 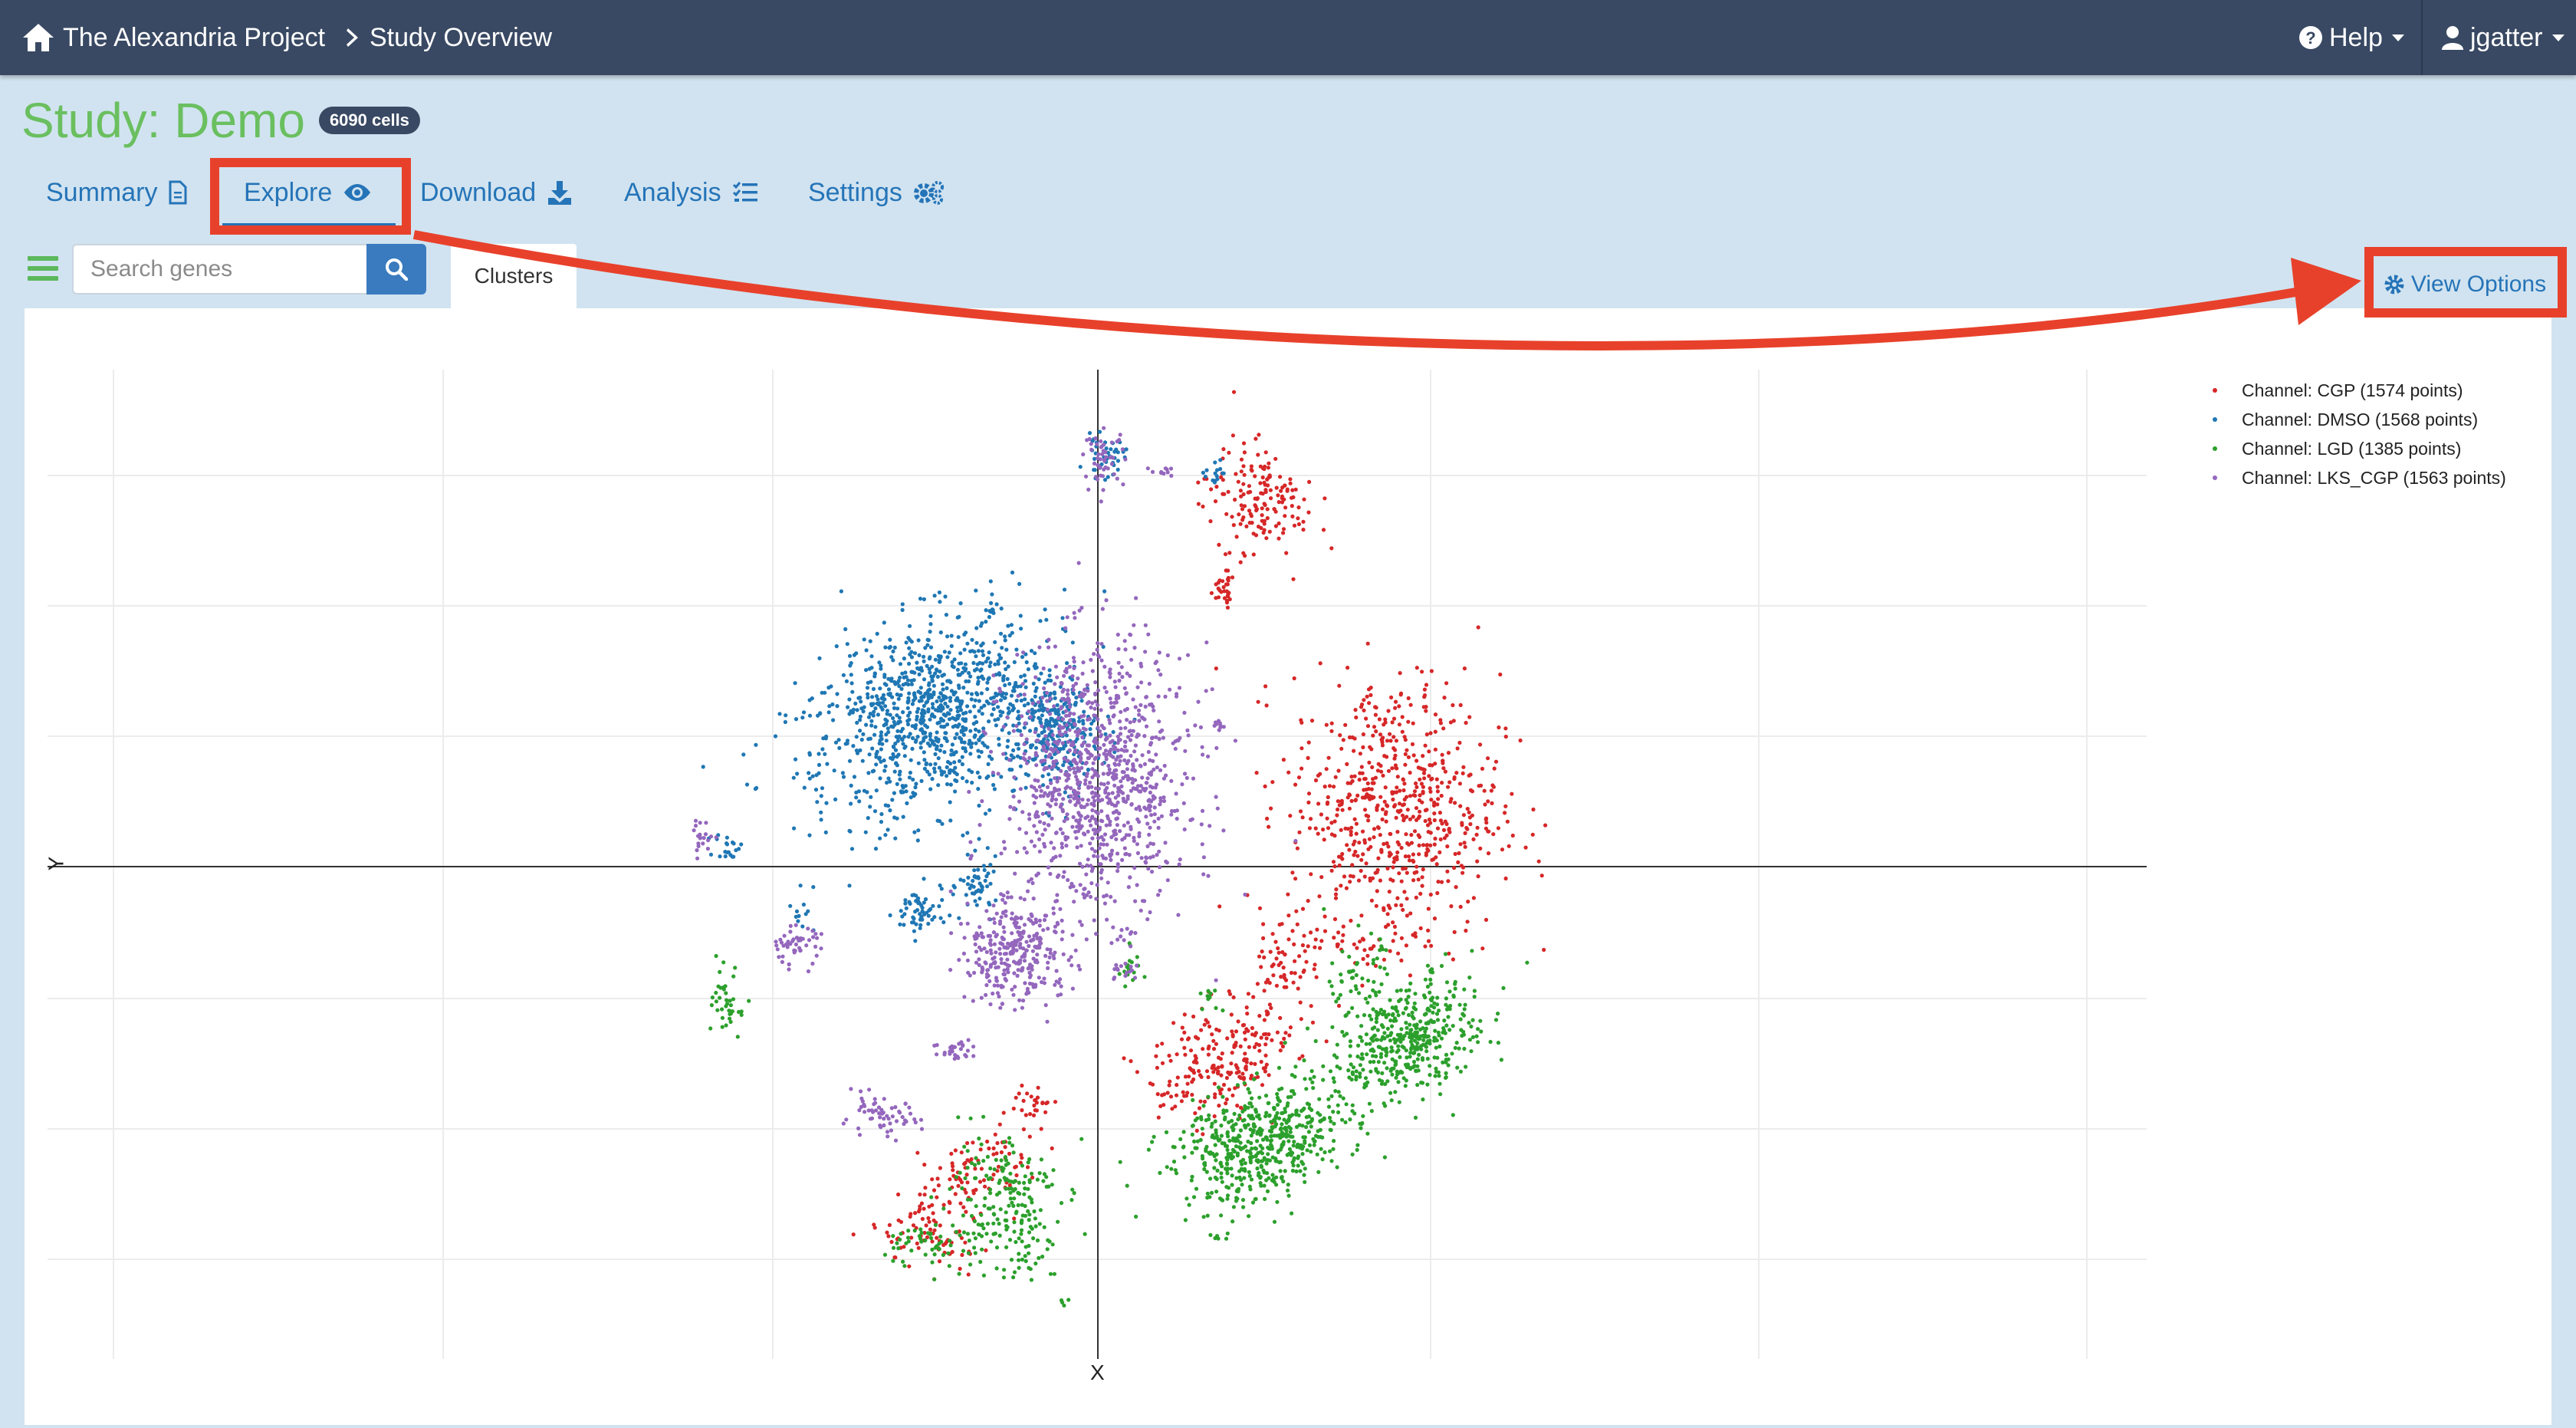 I want to click on help-menu: ? Help, so click(x=2351, y=37).